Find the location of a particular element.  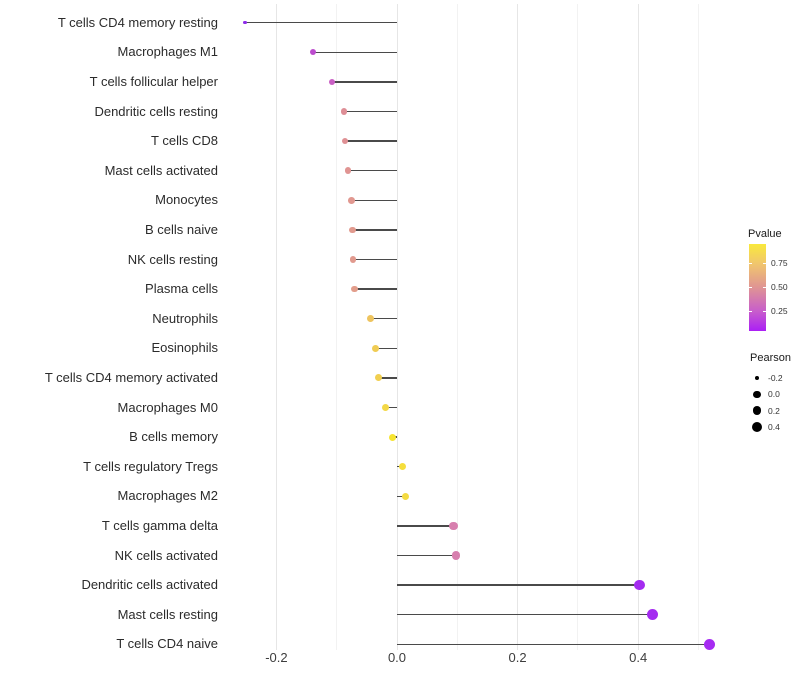

row-label: T cells gamma delta is located at coordinates (159, 525).